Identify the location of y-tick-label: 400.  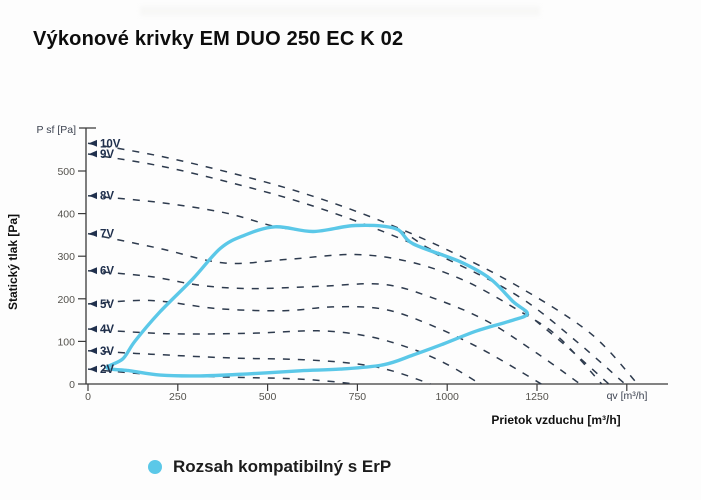
(66, 215).